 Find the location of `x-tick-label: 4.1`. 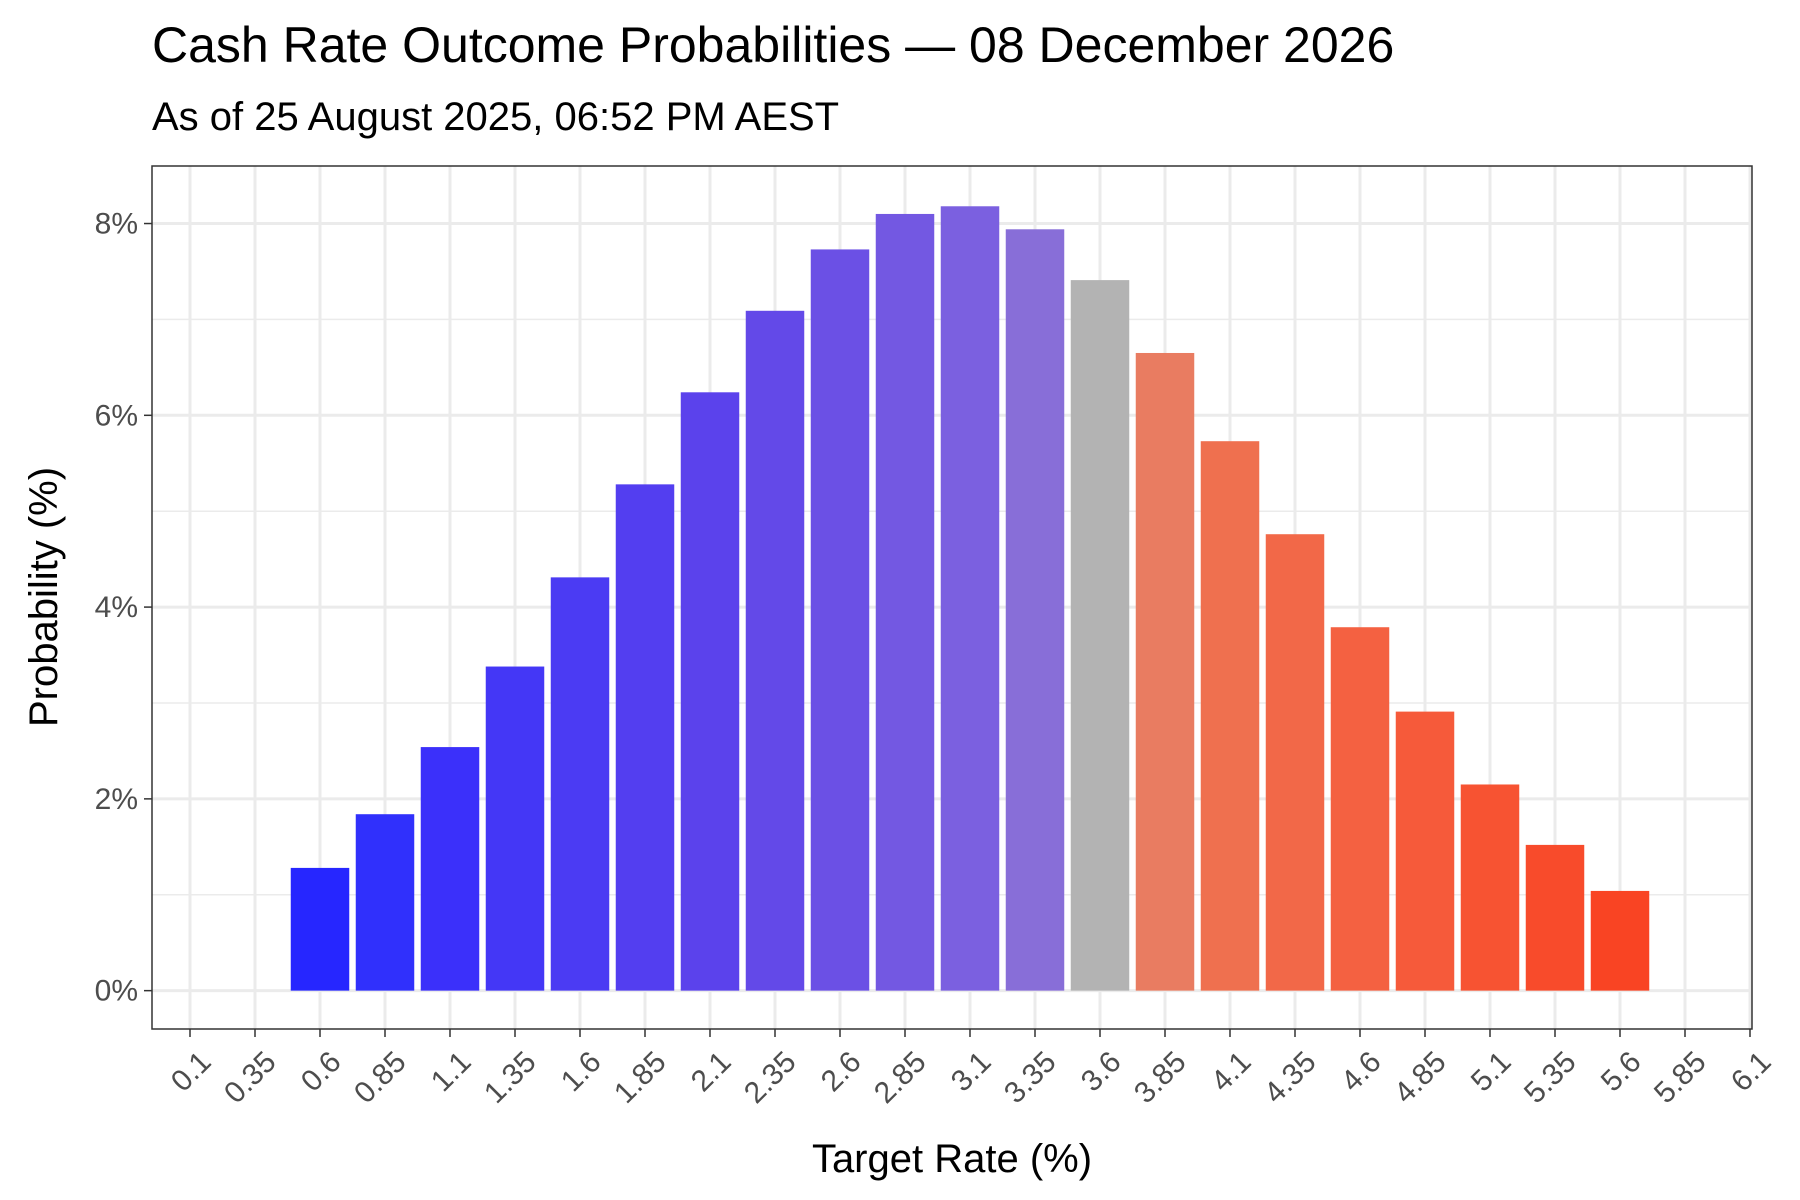

x-tick-label: 4.1 is located at coordinates (1231, 1071).